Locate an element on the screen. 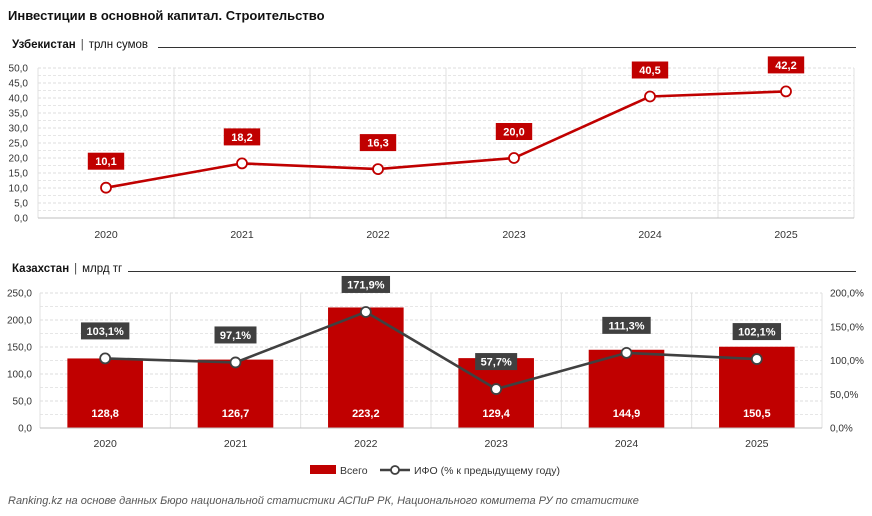 The image size is (872, 516). kz-bar-label: 126,7 is located at coordinates (236, 414).